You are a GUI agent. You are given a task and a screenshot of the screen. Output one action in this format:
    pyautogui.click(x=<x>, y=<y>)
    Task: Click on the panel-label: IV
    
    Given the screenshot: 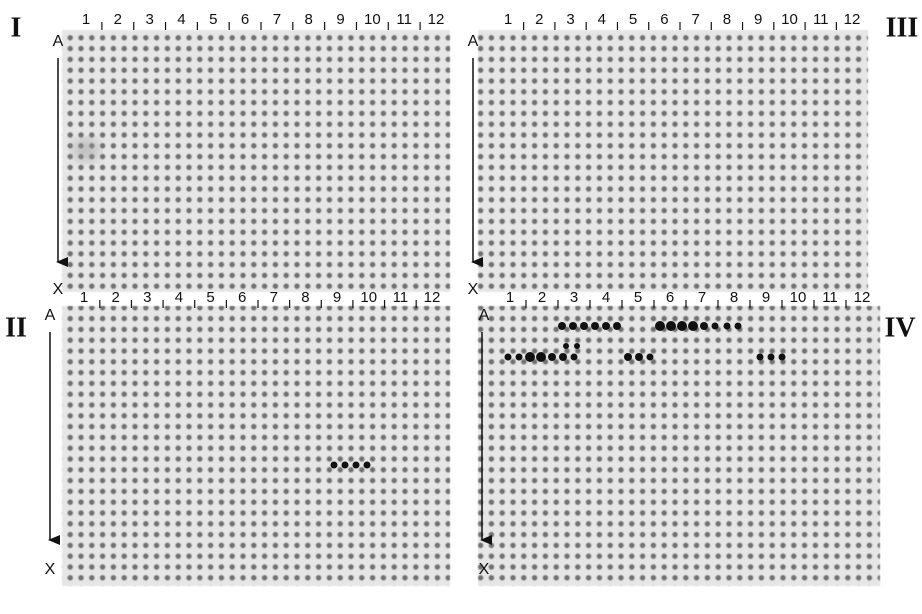 What is the action you would take?
    pyautogui.click(x=899, y=327)
    